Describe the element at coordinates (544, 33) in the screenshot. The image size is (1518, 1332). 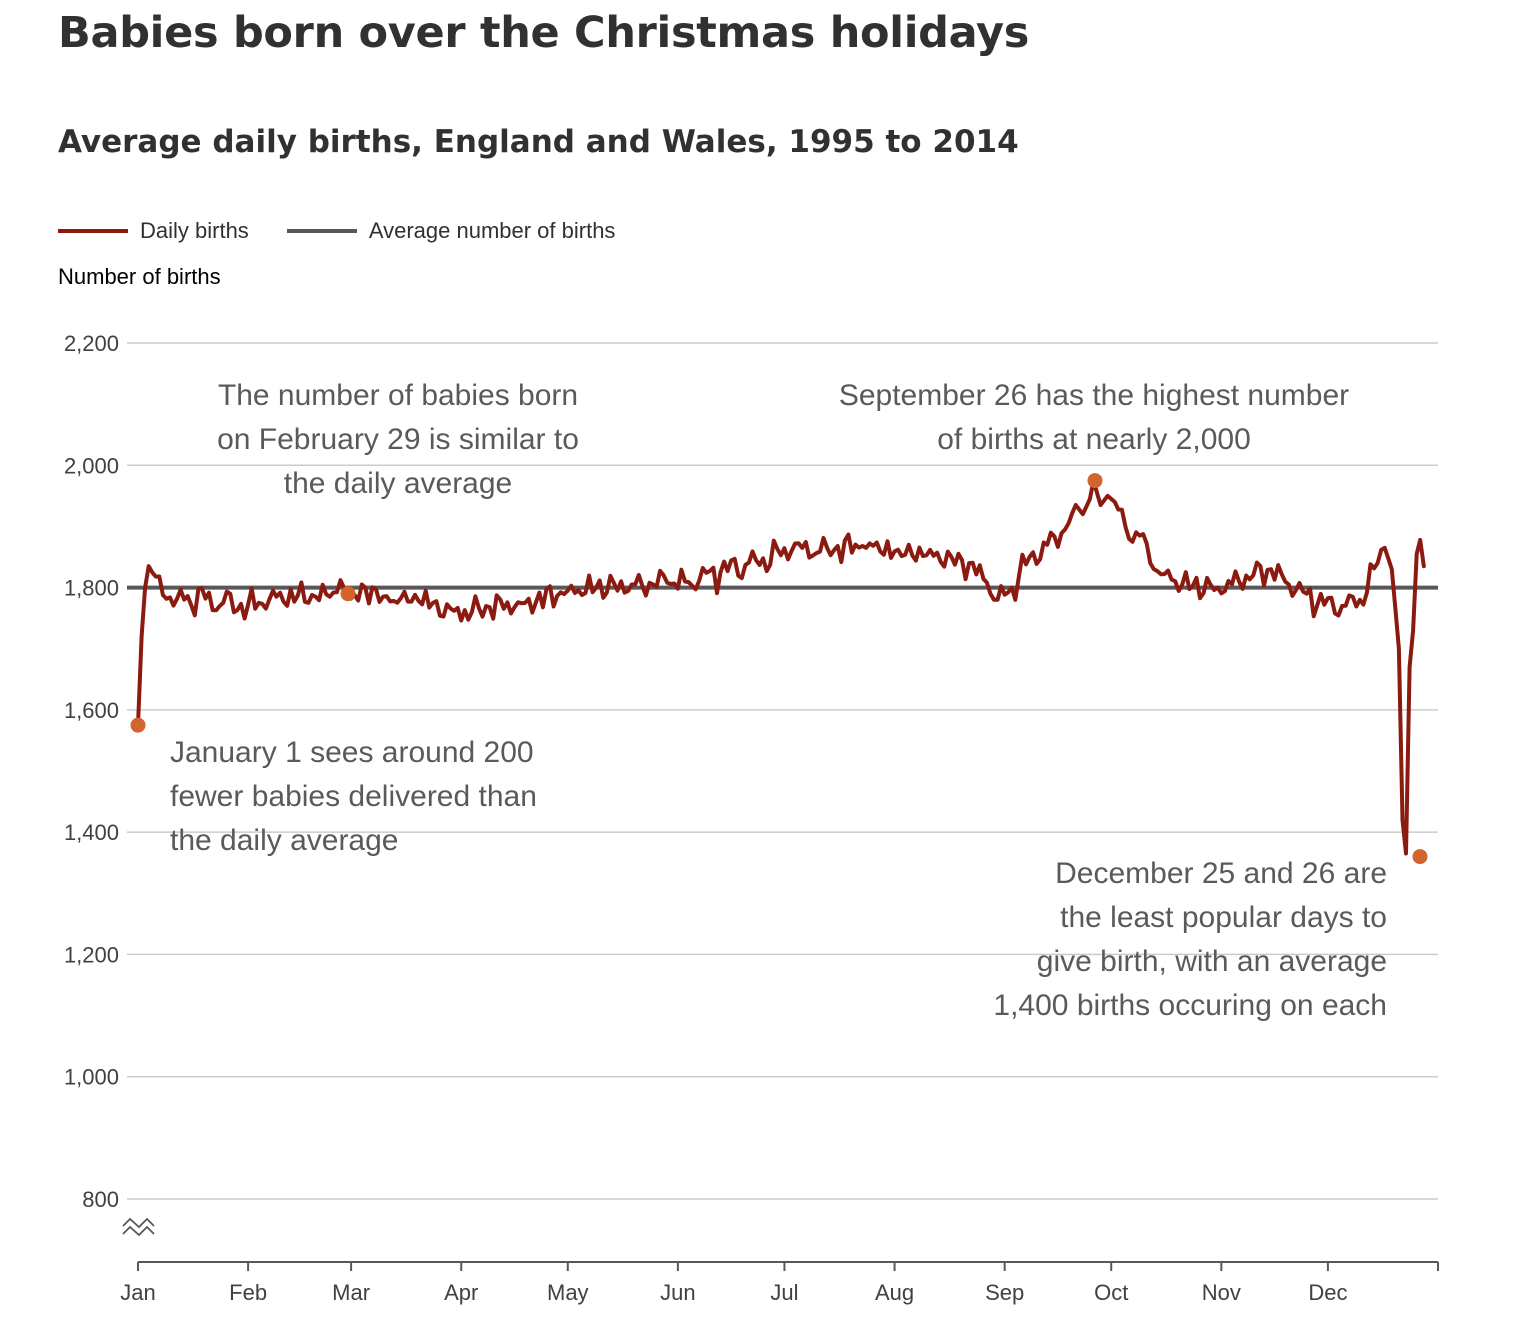
I see `chart-title: Babies born over the Christmas holidays` at that location.